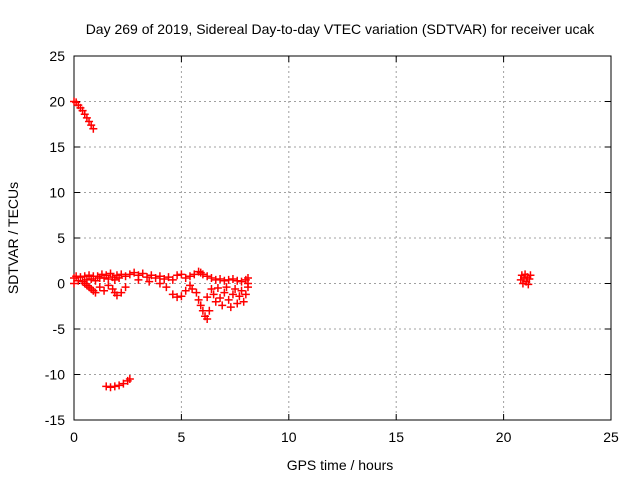 The width and height of the screenshot is (640, 480). Describe the element at coordinates (13, 238) in the screenshot. I see `y-axis-label: SDTVAR / TECUs` at that location.